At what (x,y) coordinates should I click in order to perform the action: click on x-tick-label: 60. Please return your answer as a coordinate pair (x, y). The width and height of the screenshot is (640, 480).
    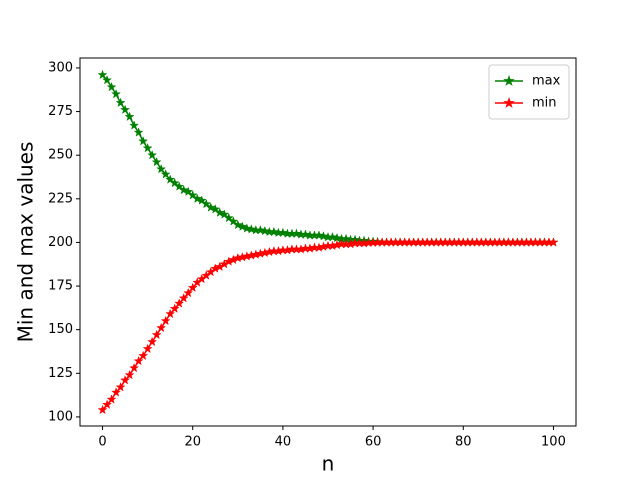
    Looking at the image, I should click on (373, 442).